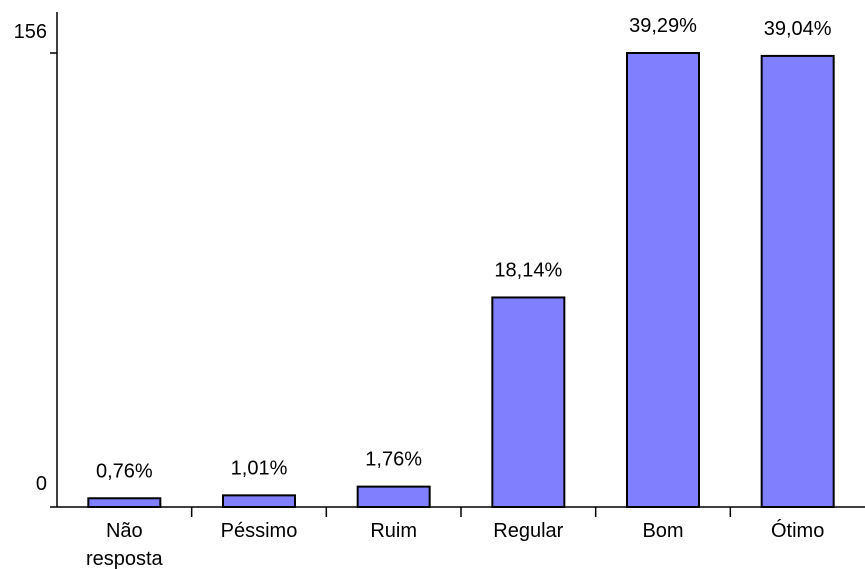 The height and width of the screenshot is (569, 865). Describe the element at coordinates (528, 531) in the screenshot. I see `x-tick-label: Regular` at that location.